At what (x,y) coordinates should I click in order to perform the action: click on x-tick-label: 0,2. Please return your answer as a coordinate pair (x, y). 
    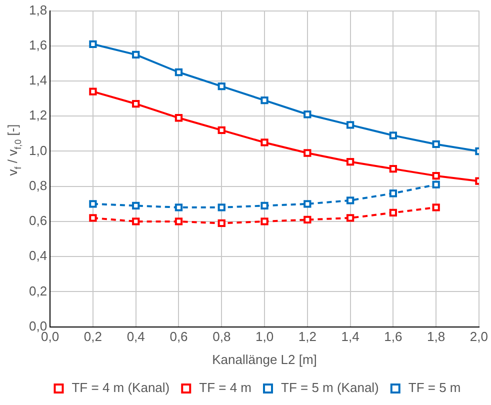
    Looking at the image, I should click on (93, 336).